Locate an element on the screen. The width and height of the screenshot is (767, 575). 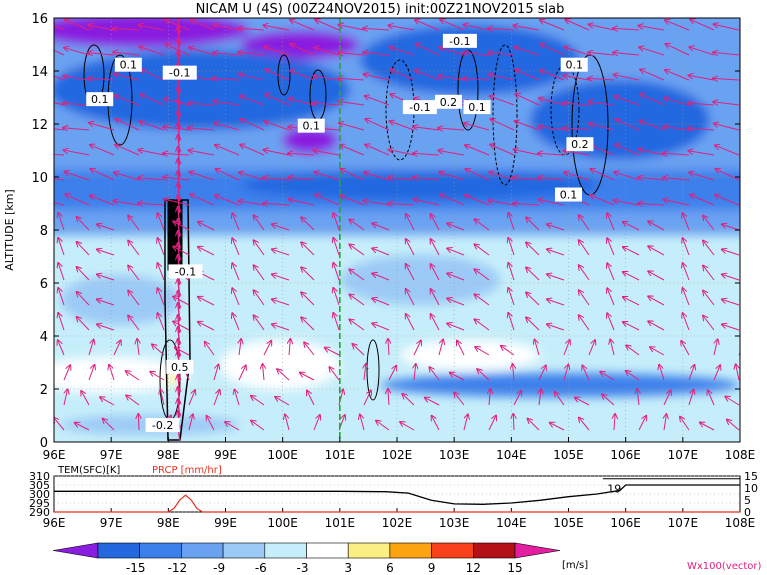
colorbar-cell is located at coordinates (410, 550).